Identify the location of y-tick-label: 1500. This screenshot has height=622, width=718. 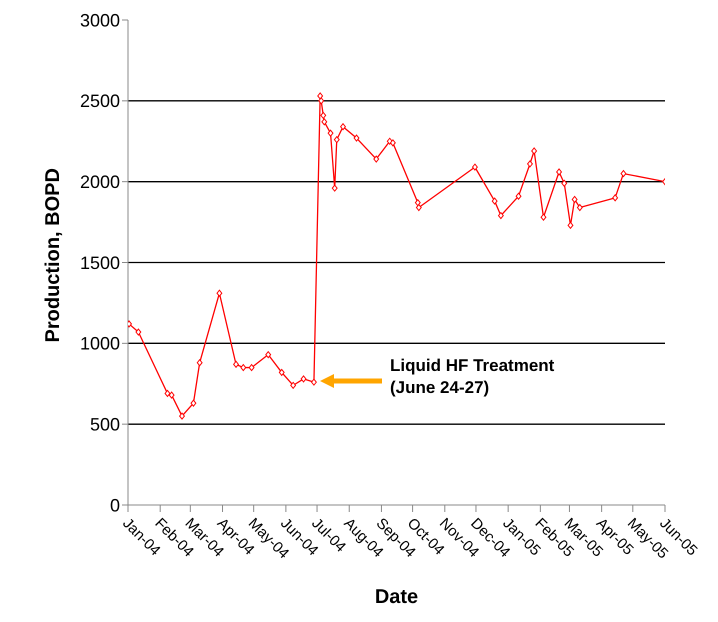
(100, 262).